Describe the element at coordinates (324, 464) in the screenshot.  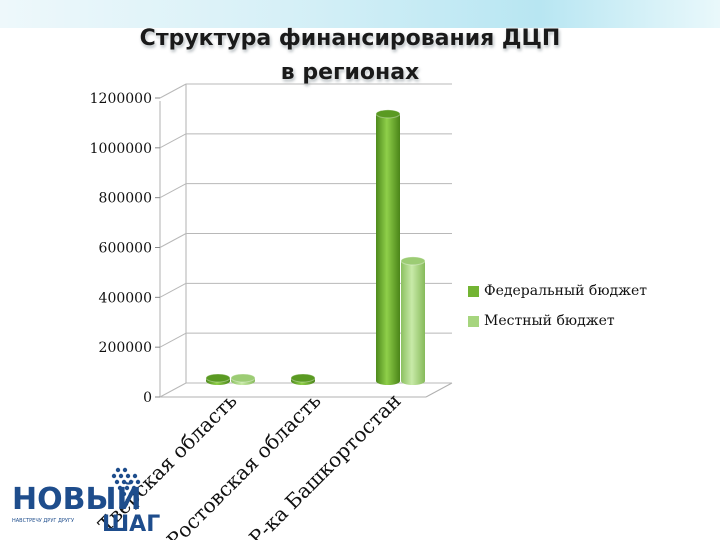
I see `x-tick-label: Р-ка Башкортостан` at that location.